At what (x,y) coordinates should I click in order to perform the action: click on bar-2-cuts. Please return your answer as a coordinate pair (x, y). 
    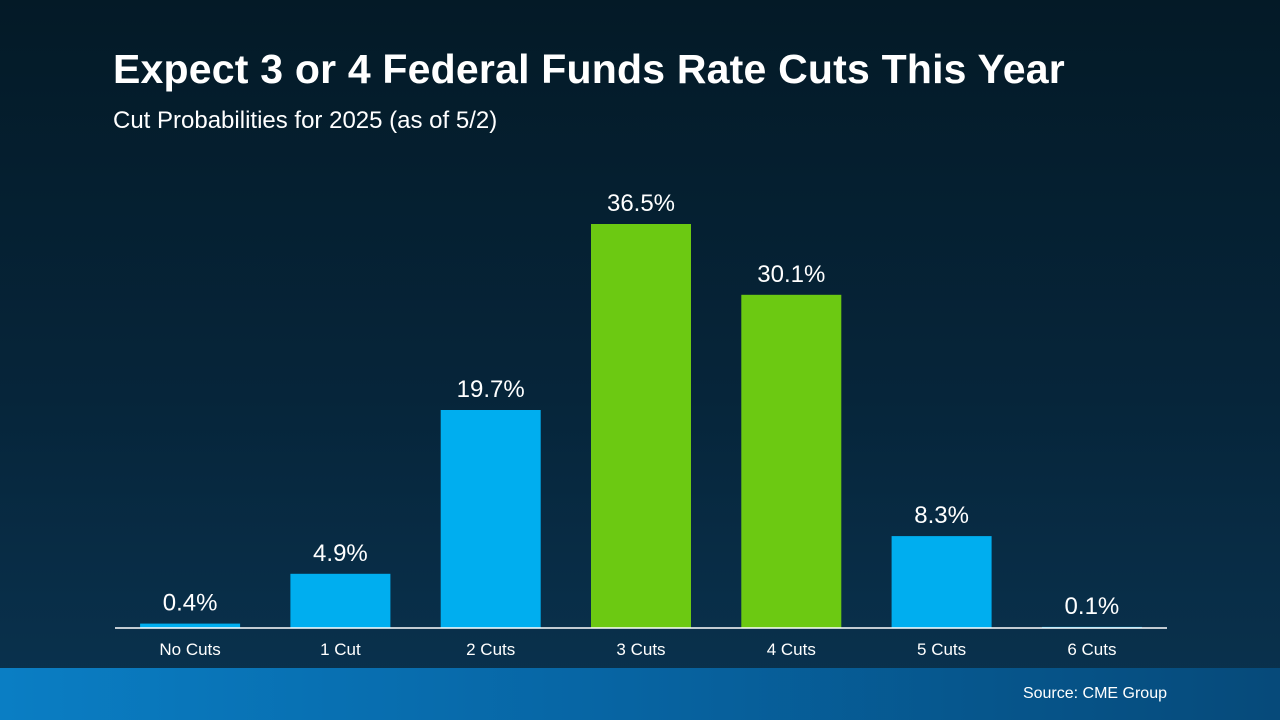
    Looking at the image, I should click on (490, 519).